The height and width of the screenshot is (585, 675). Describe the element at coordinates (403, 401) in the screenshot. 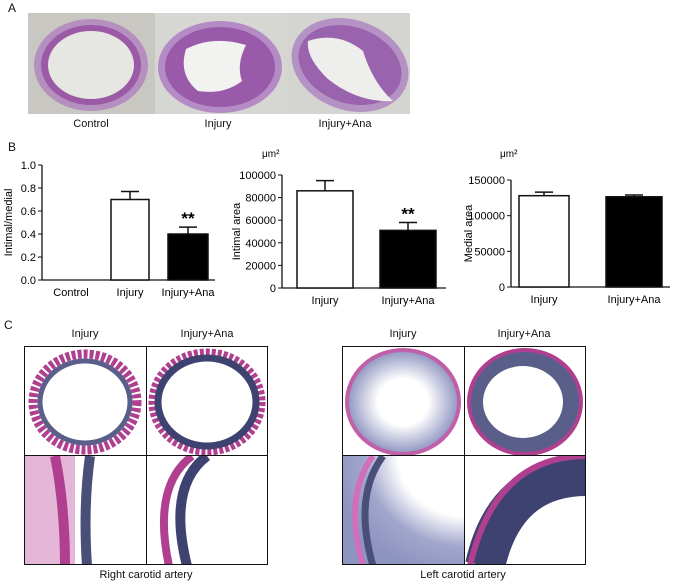

I see `left-injury-overview-image` at that location.